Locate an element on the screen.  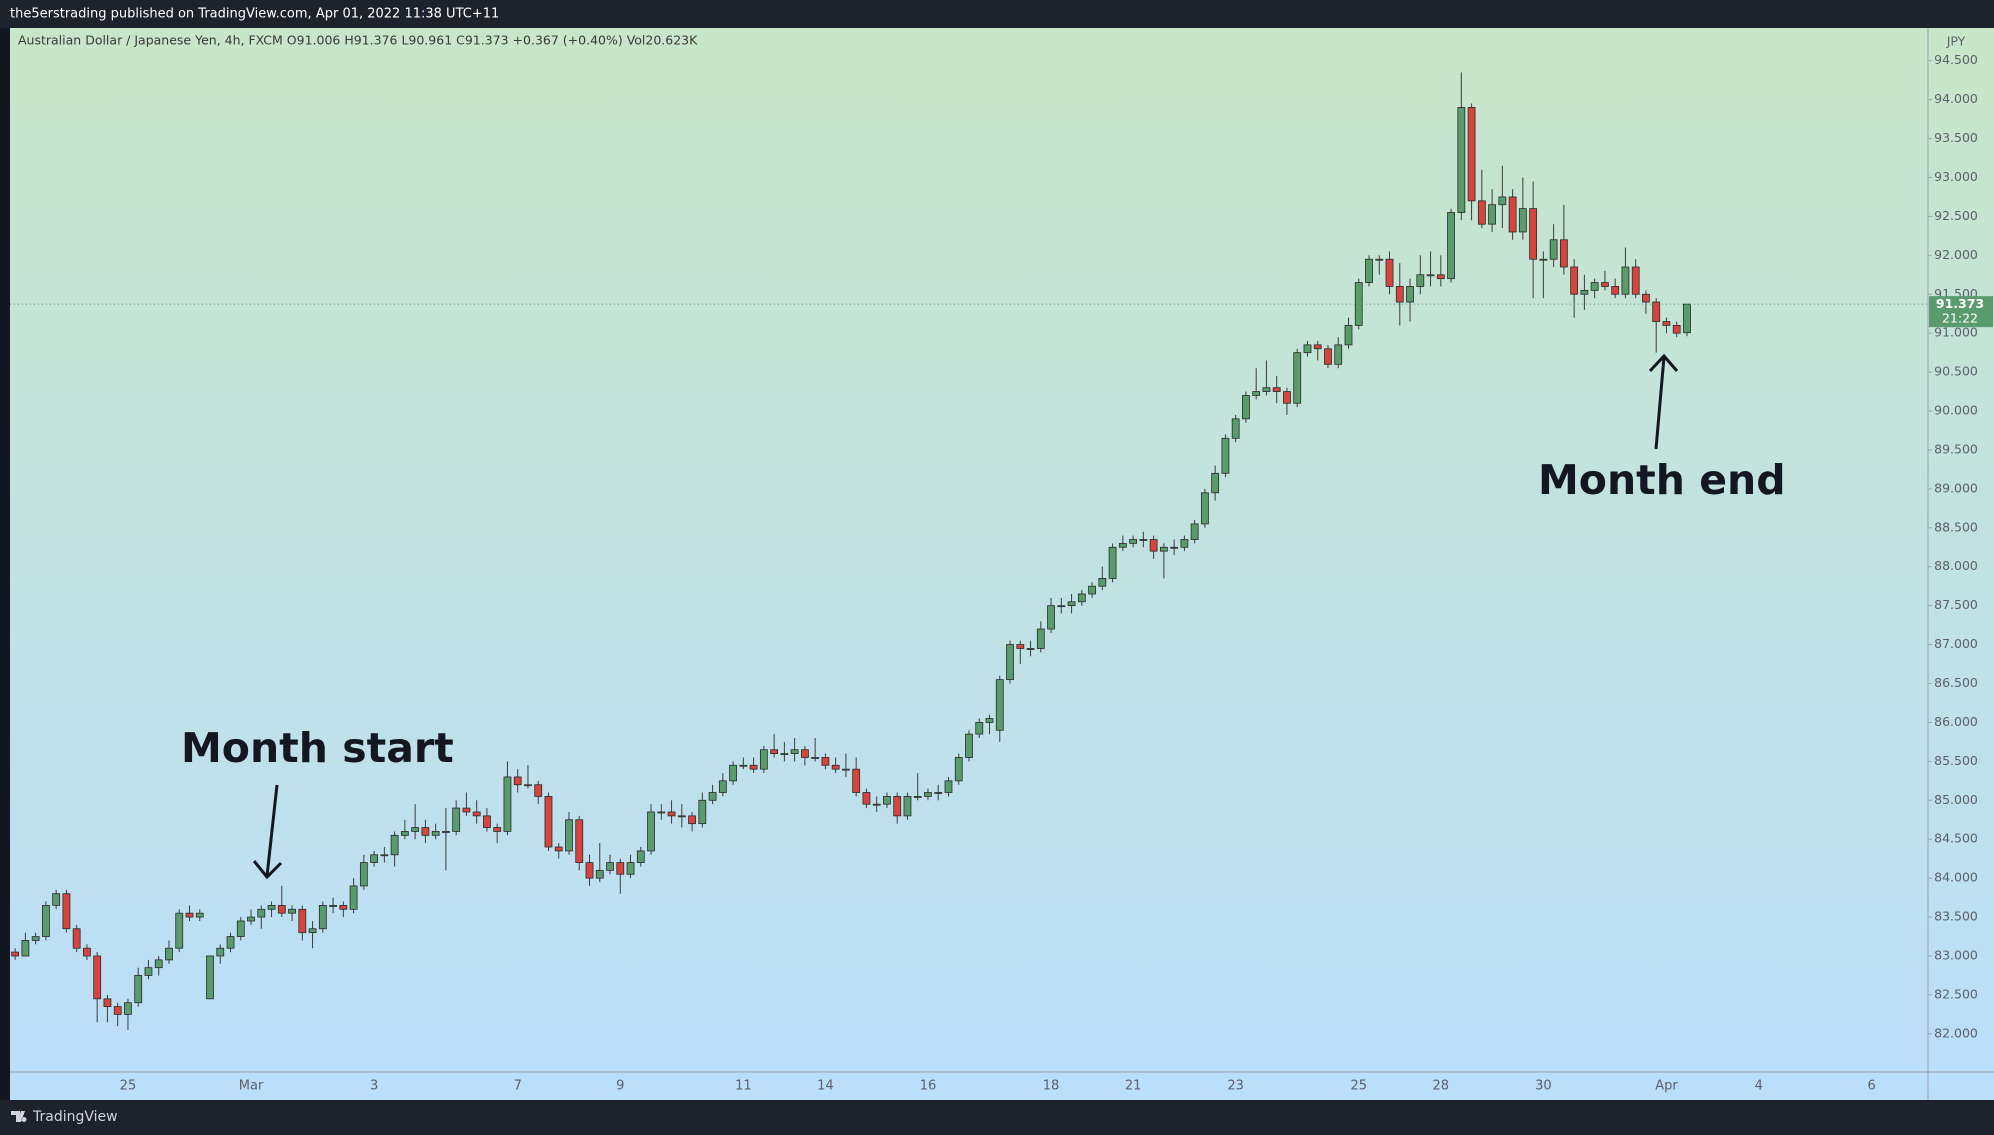
last-price-box is located at coordinates (1961, 312).